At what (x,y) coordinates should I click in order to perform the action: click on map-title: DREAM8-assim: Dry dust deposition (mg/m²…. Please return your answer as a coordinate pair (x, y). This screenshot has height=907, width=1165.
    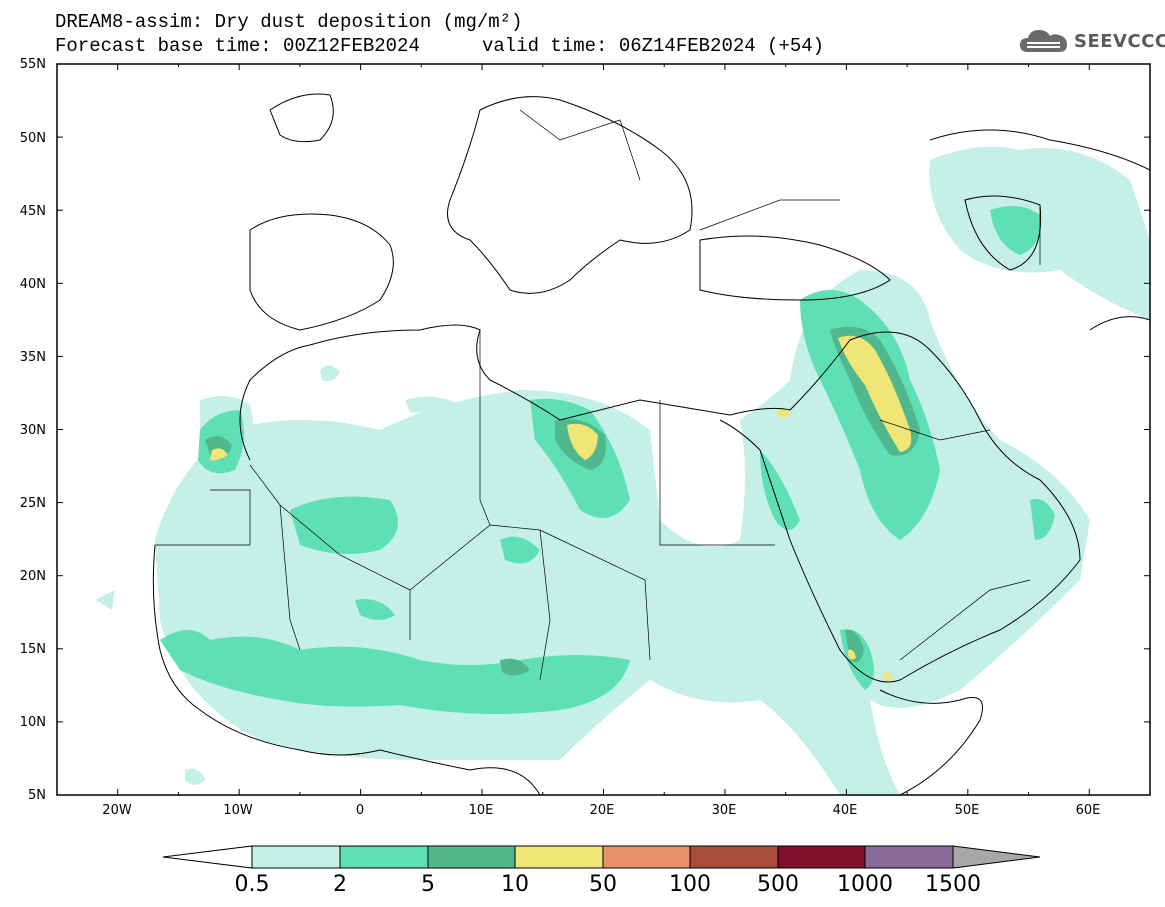
    Looking at the image, I should click on (289, 22).